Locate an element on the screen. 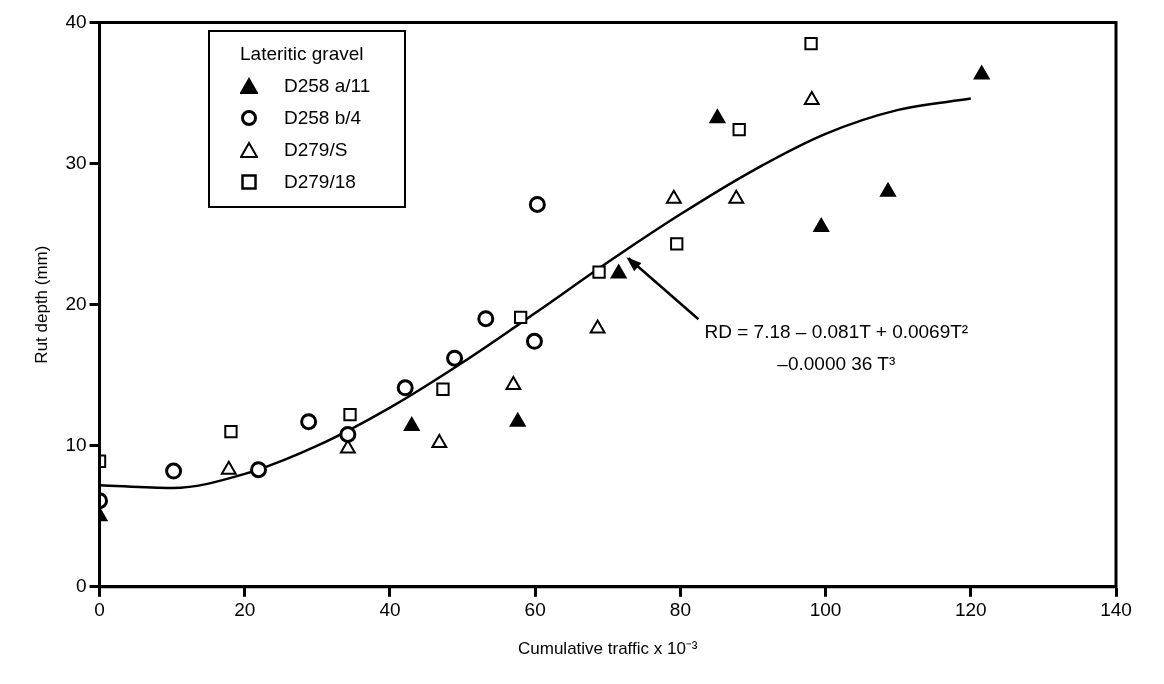 The image size is (1164, 684). legend-title: Lateritic gravel is located at coordinates (302, 54).